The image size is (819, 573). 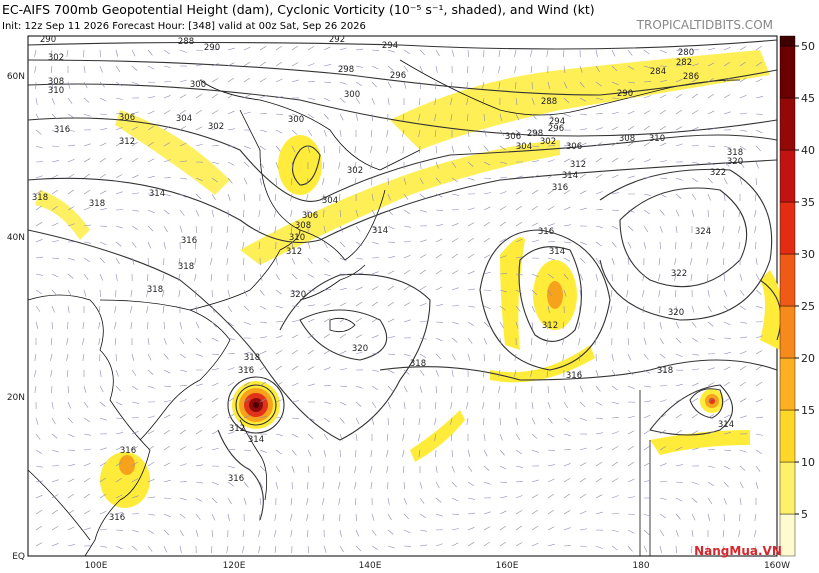 I want to click on colorbar-label: 40, so click(x=808, y=150).